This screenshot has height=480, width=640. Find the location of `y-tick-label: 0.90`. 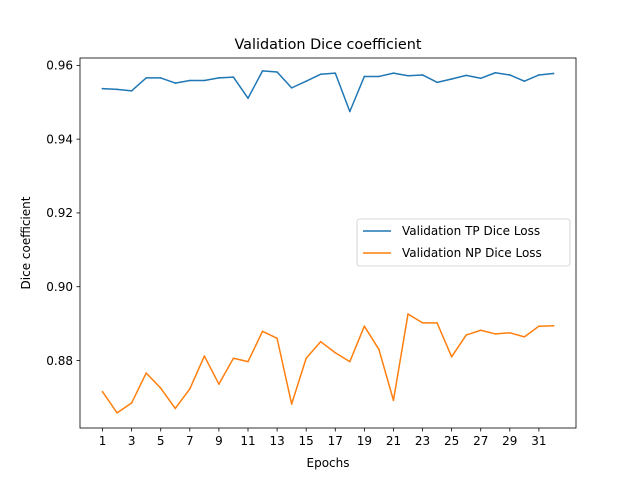

y-tick-label: 0.90 is located at coordinates (59, 287).